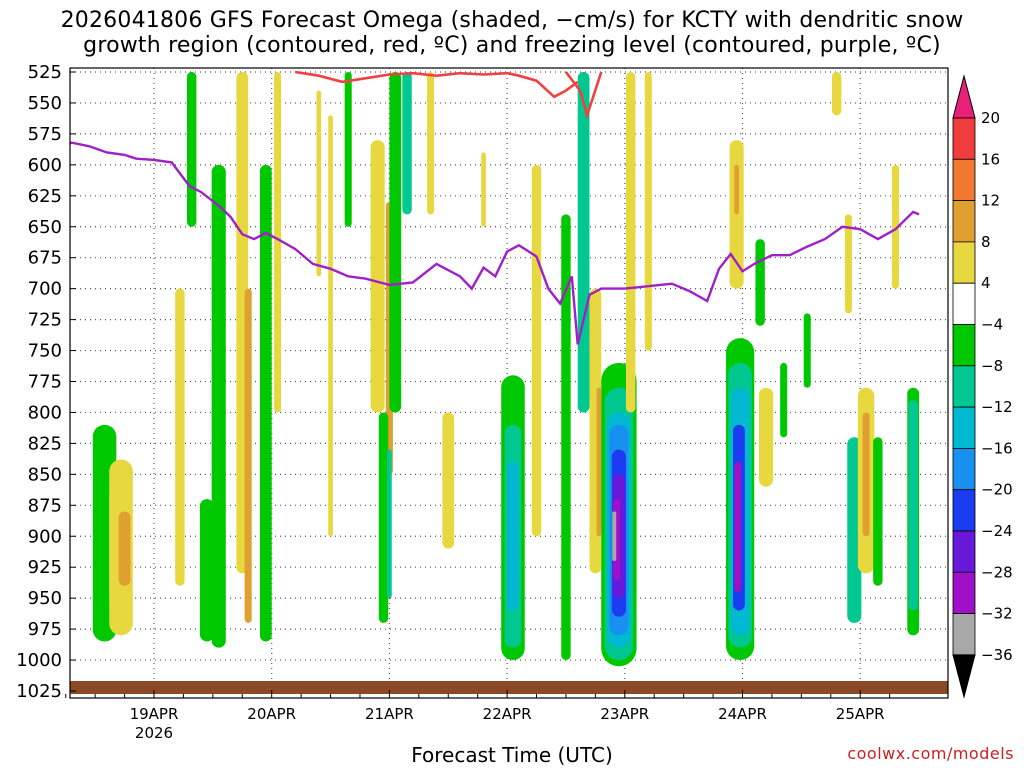 The height and width of the screenshot is (768, 1024). Describe the element at coordinates (992, 325) in the screenshot. I see `colorbar-label: −4` at that location.